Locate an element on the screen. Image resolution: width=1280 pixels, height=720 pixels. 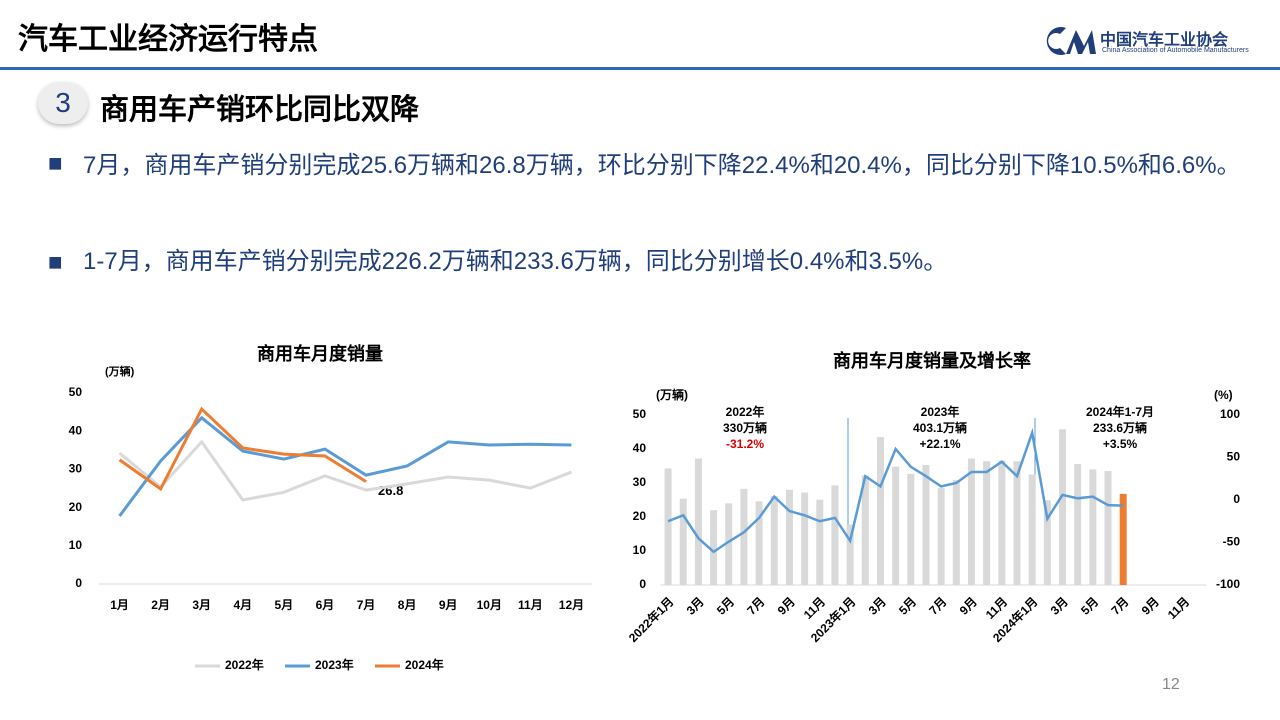
annotation: 2023年 is located at coordinates (940, 411).